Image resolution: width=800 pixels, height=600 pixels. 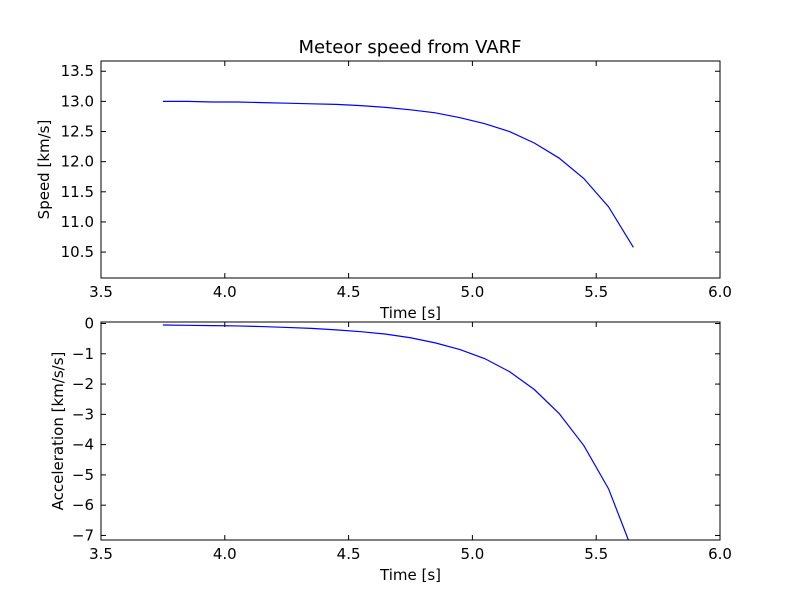 What do you see at coordinates (410, 47) in the screenshot?
I see `chart-title: Meteor speed from VARF` at bounding box center [410, 47].